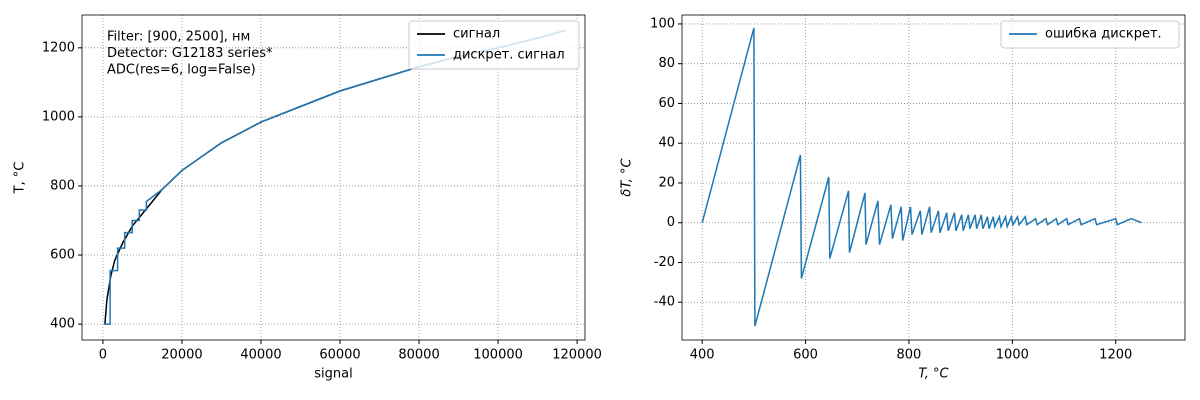  What do you see at coordinates (181, 70) in the screenshot?
I see `annotation: ADC(res=6, log=False)` at bounding box center [181, 70].